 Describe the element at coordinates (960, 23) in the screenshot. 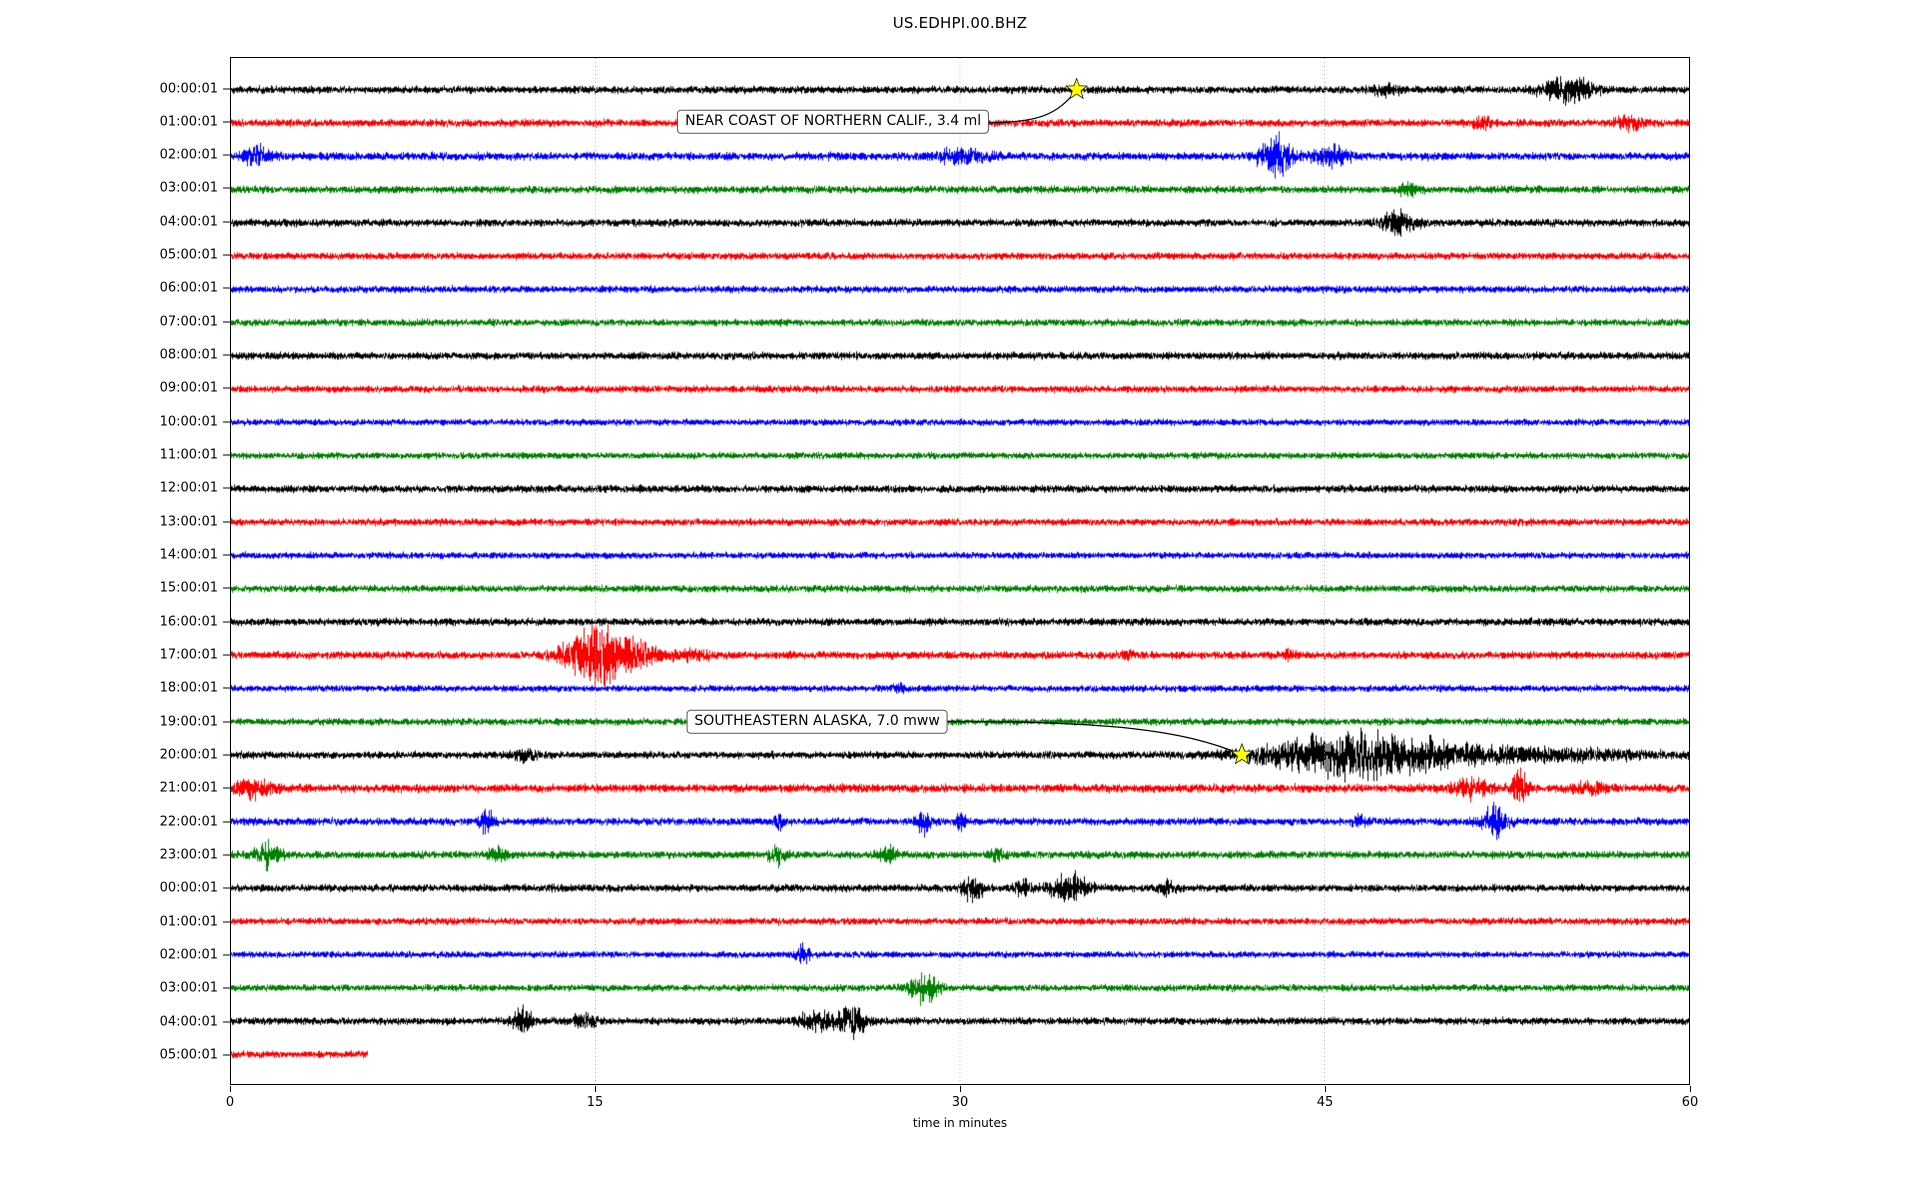

I see `page-title: US.EDHPI.00.BHZ` at that location.